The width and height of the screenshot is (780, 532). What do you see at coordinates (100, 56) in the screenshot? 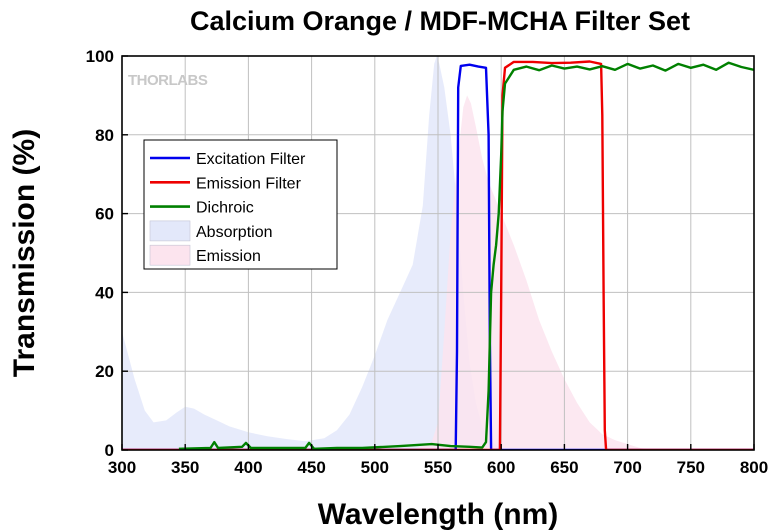
I see `y-tick-label: 100` at bounding box center [100, 56].